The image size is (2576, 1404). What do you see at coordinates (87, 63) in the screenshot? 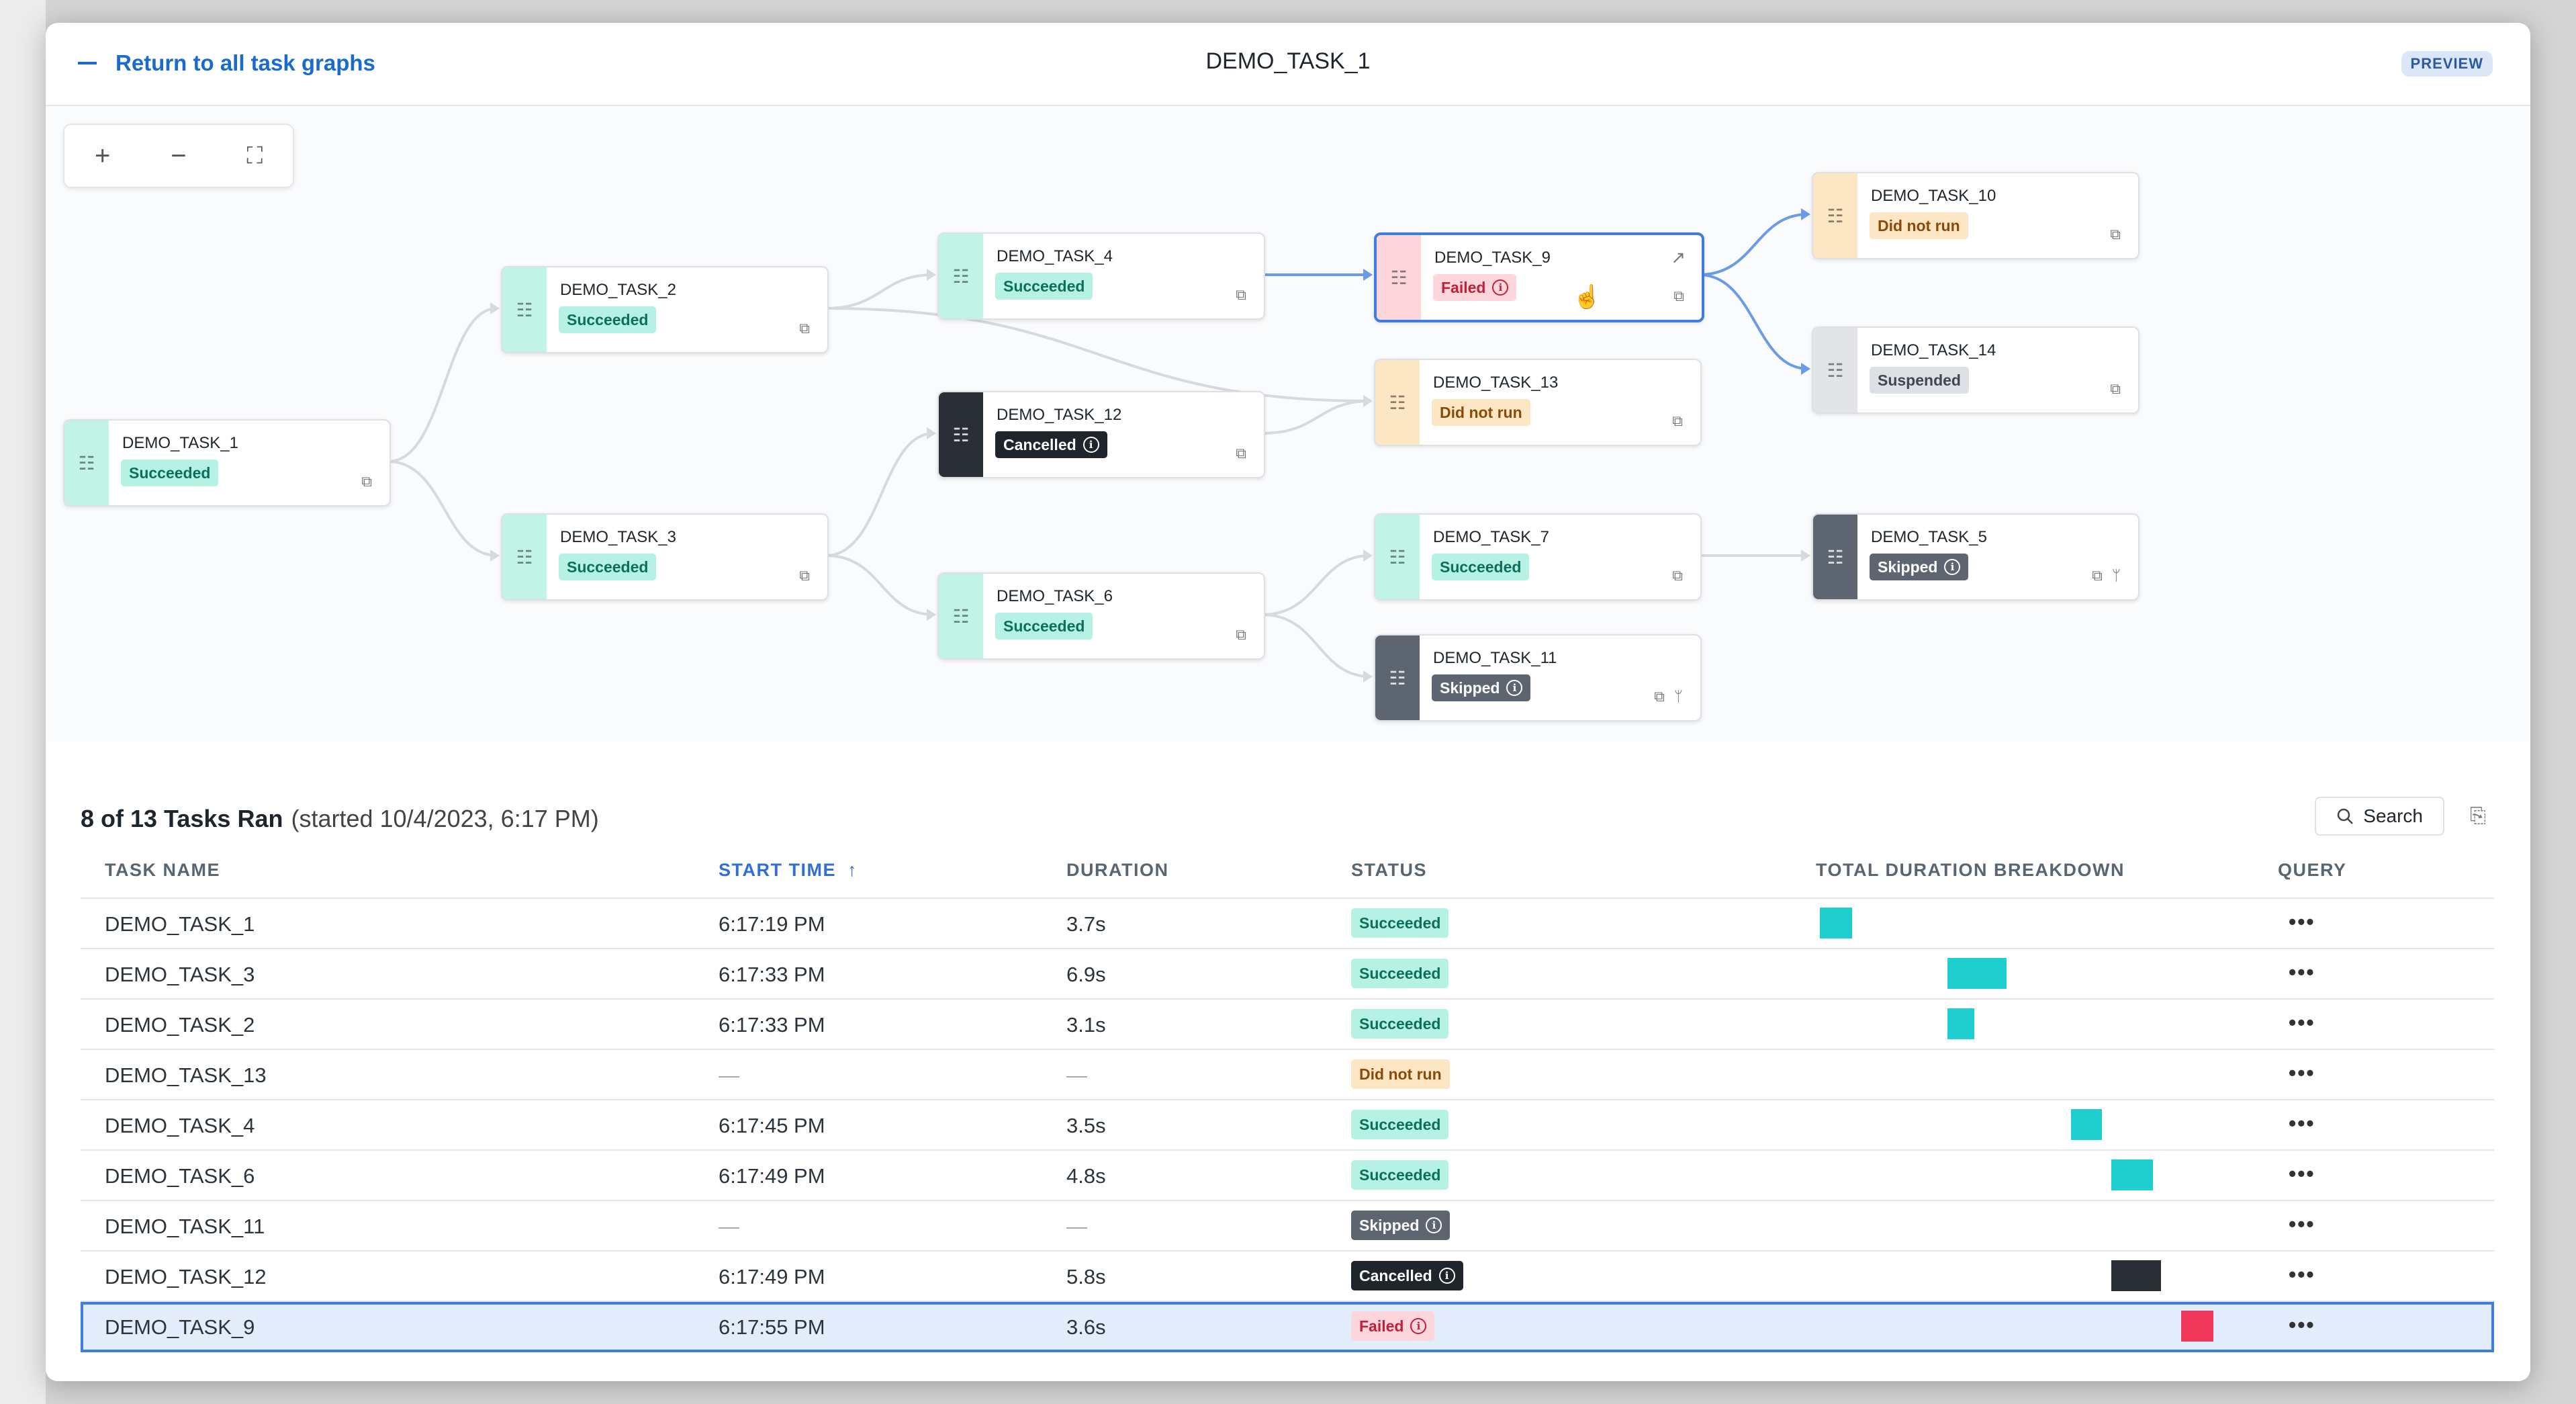
I see `minus-icon` at bounding box center [87, 63].